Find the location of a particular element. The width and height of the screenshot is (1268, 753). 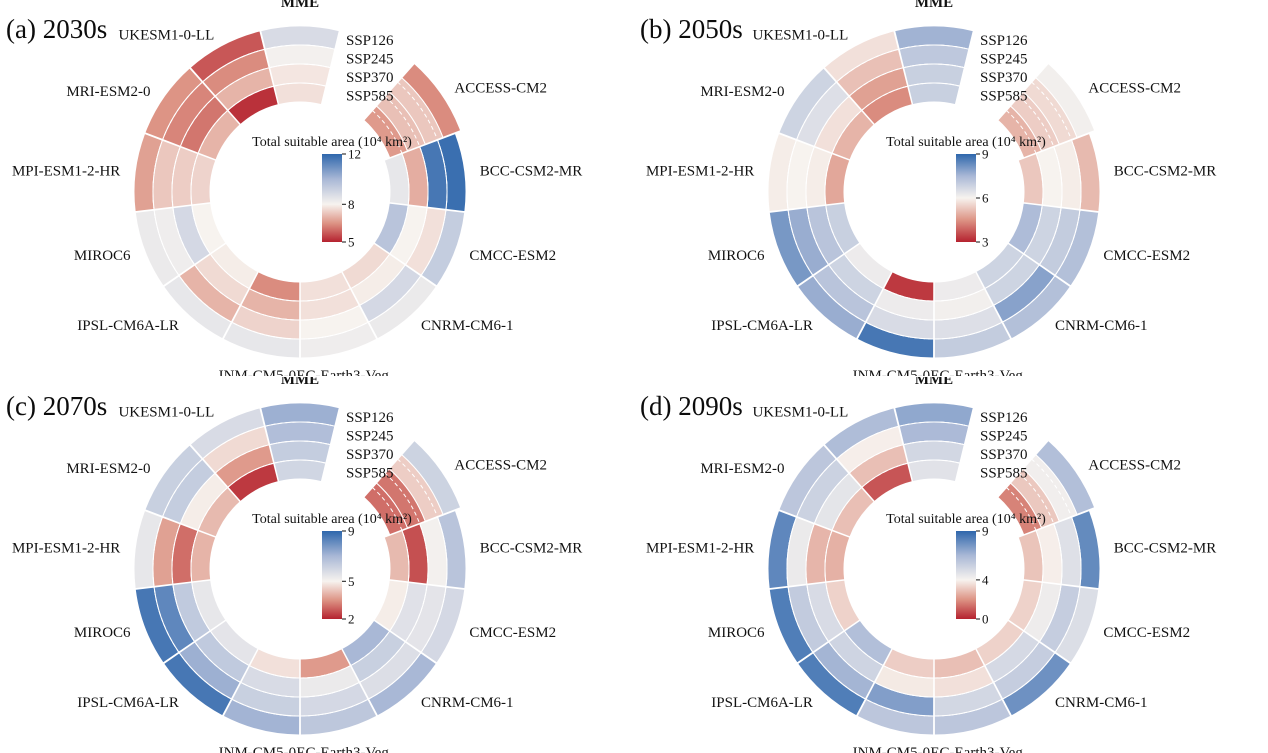

colorbar-tick-label-6: 6 is located at coordinates (985, 198).